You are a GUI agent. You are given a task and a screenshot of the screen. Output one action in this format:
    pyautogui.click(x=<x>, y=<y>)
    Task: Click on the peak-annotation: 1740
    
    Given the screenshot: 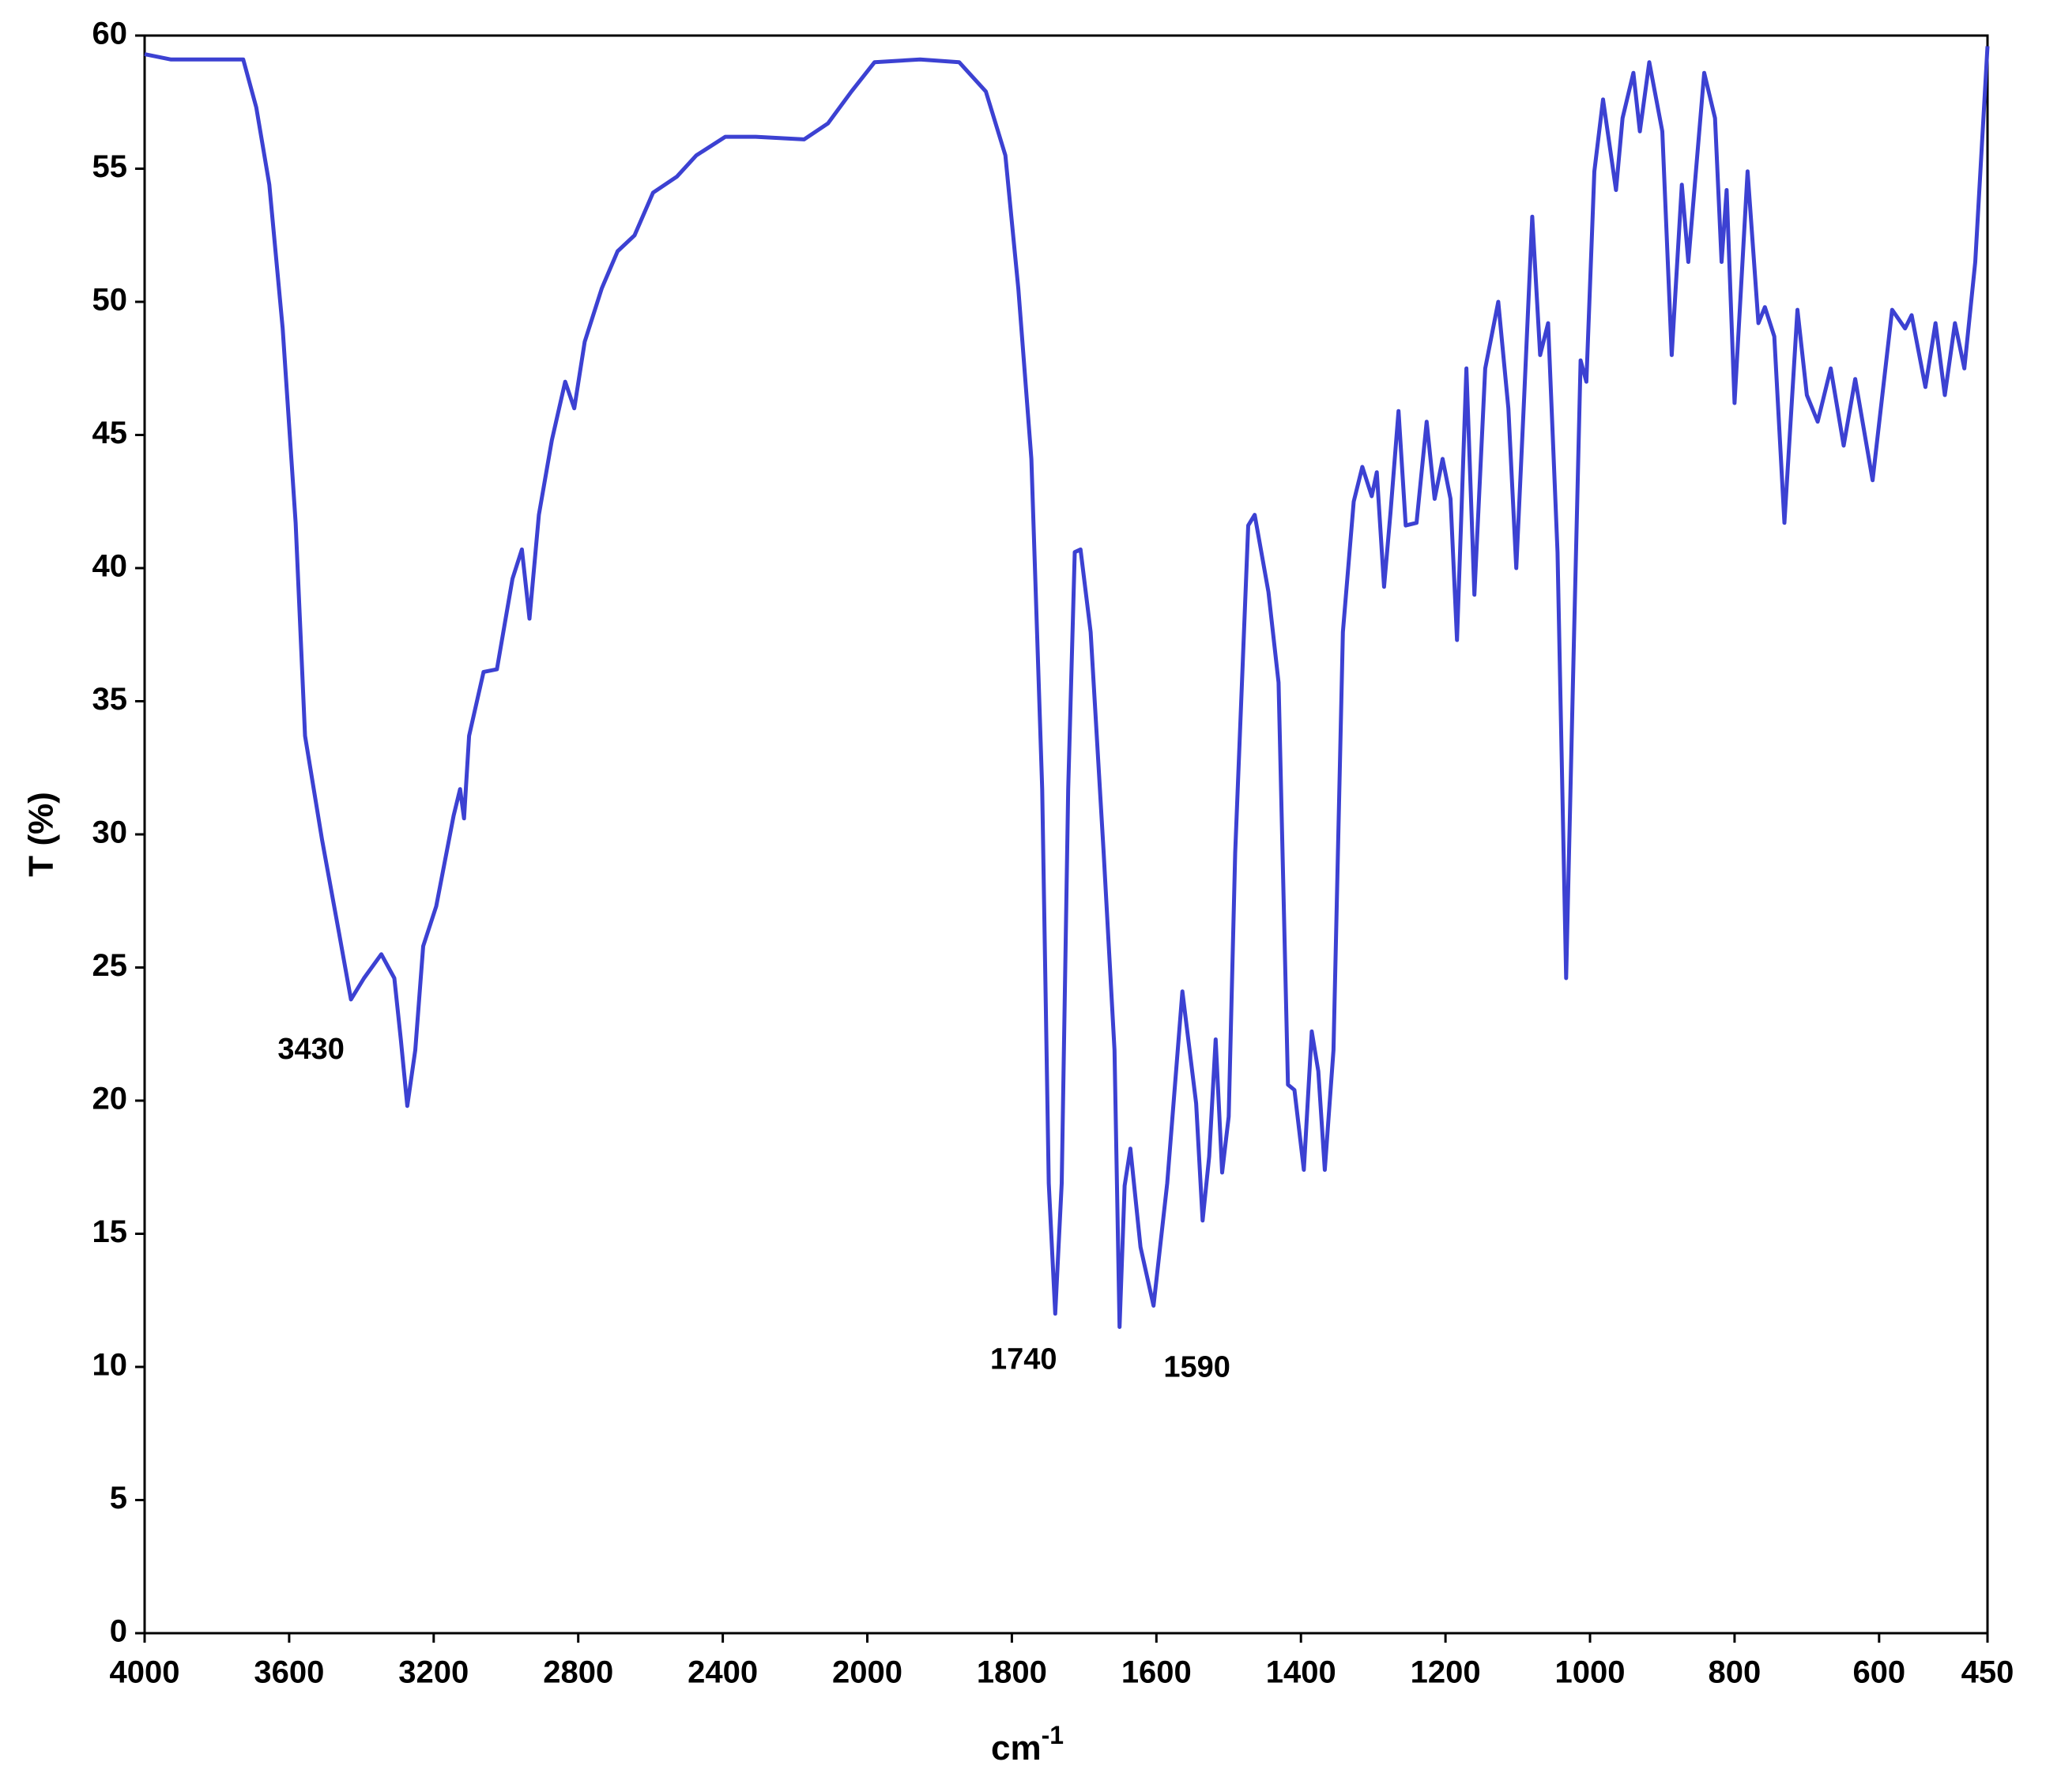 What is the action you would take?
    pyautogui.click(x=1023, y=1359)
    